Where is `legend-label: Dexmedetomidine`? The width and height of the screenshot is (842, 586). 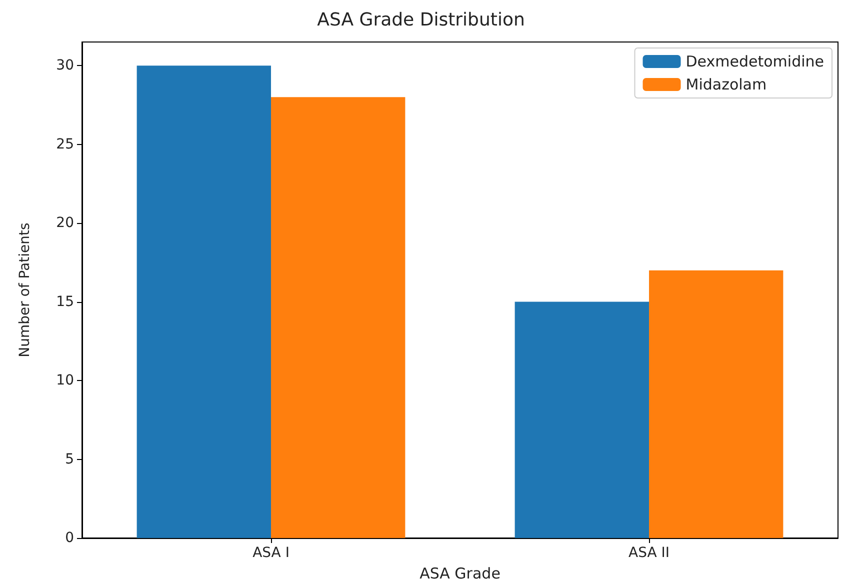 legend-label: Dexmedetomidine is located at coordinates (755, 61).